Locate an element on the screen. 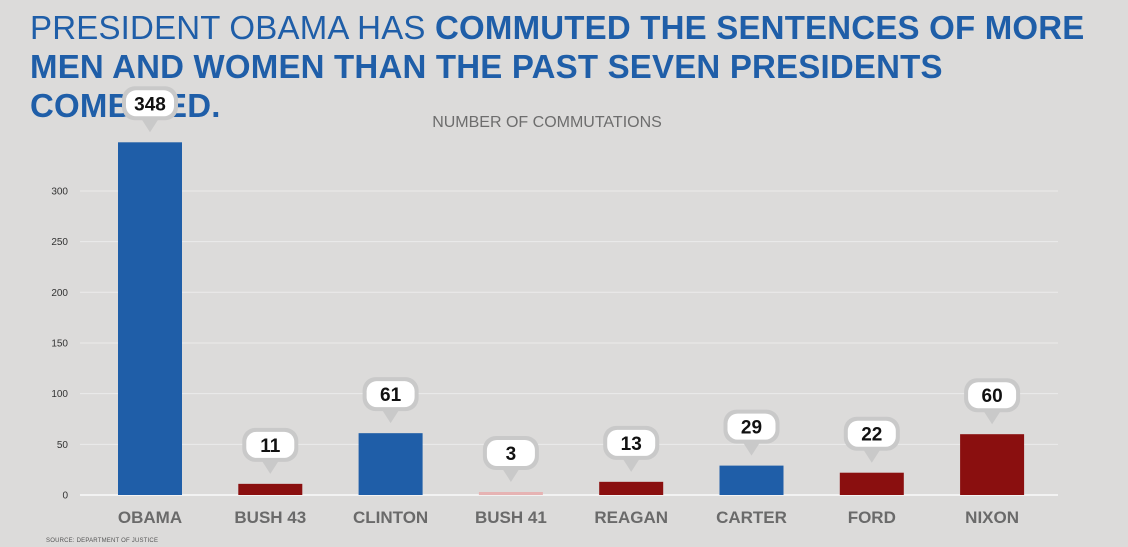  y-tick-label: 300 is located at coordinates (59, 191).